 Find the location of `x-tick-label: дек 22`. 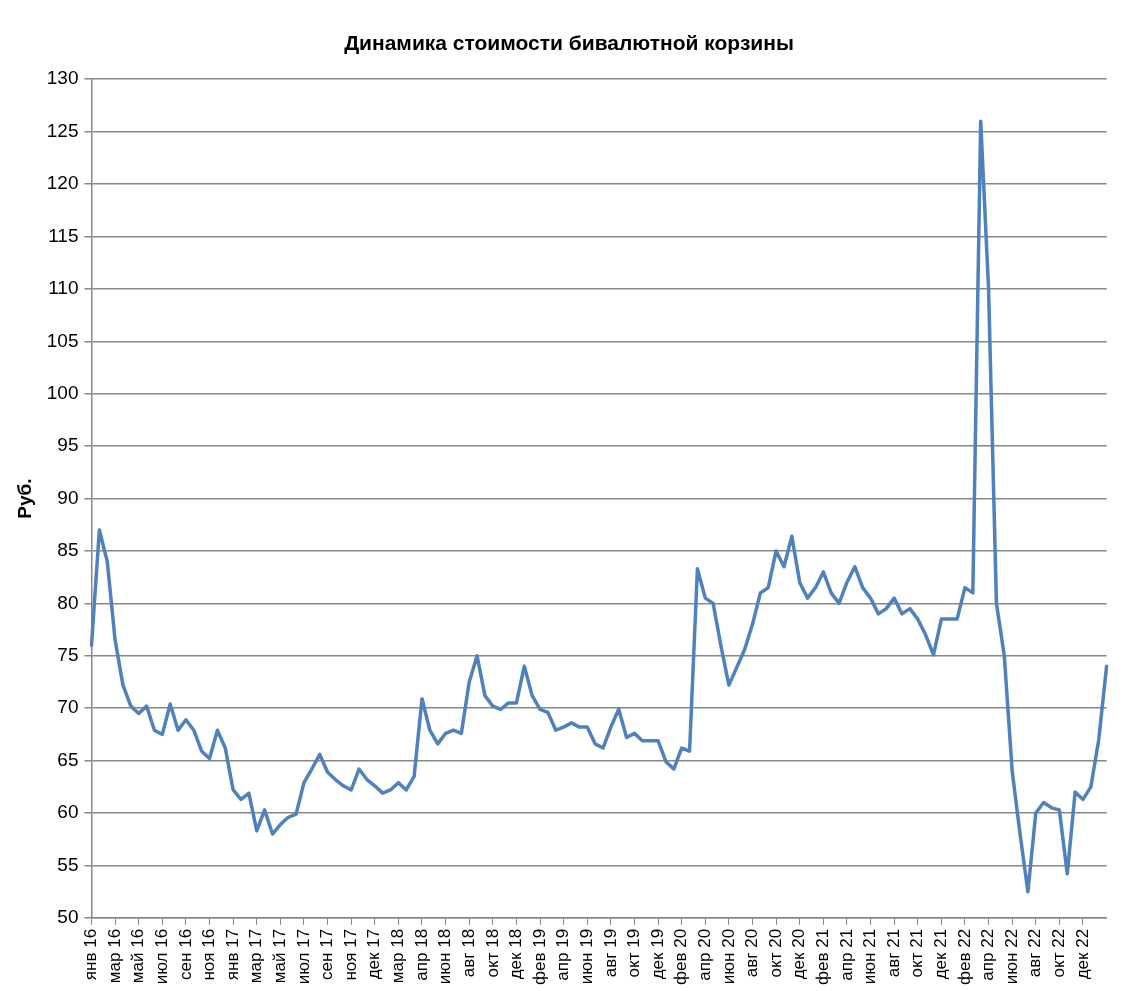

x-tick-label: дек 22 is located at coordinates (1082, 954).